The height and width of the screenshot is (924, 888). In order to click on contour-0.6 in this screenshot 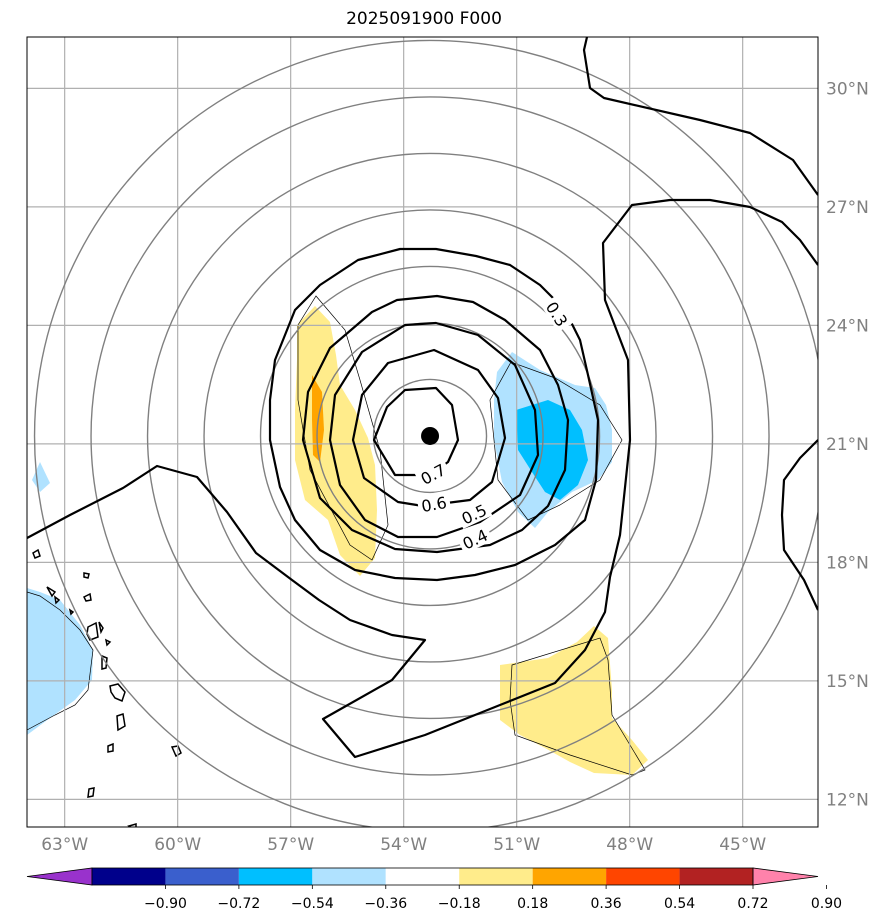, I will do `click(429, 428)`.